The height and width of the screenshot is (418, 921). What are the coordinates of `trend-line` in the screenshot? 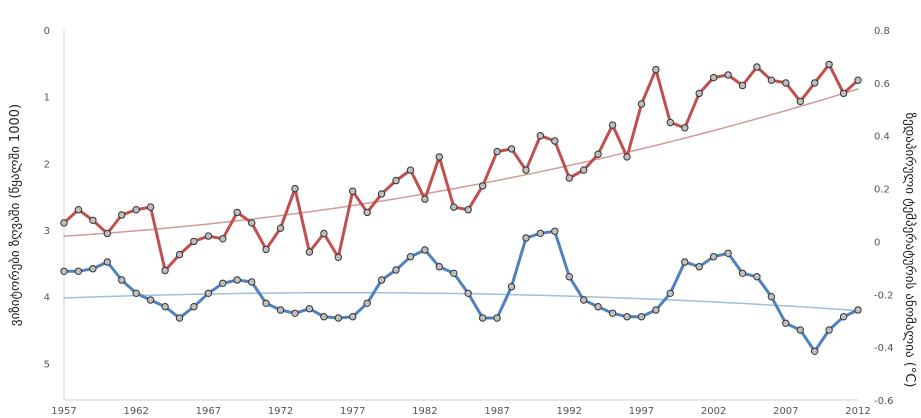 It's located at (461, 301).